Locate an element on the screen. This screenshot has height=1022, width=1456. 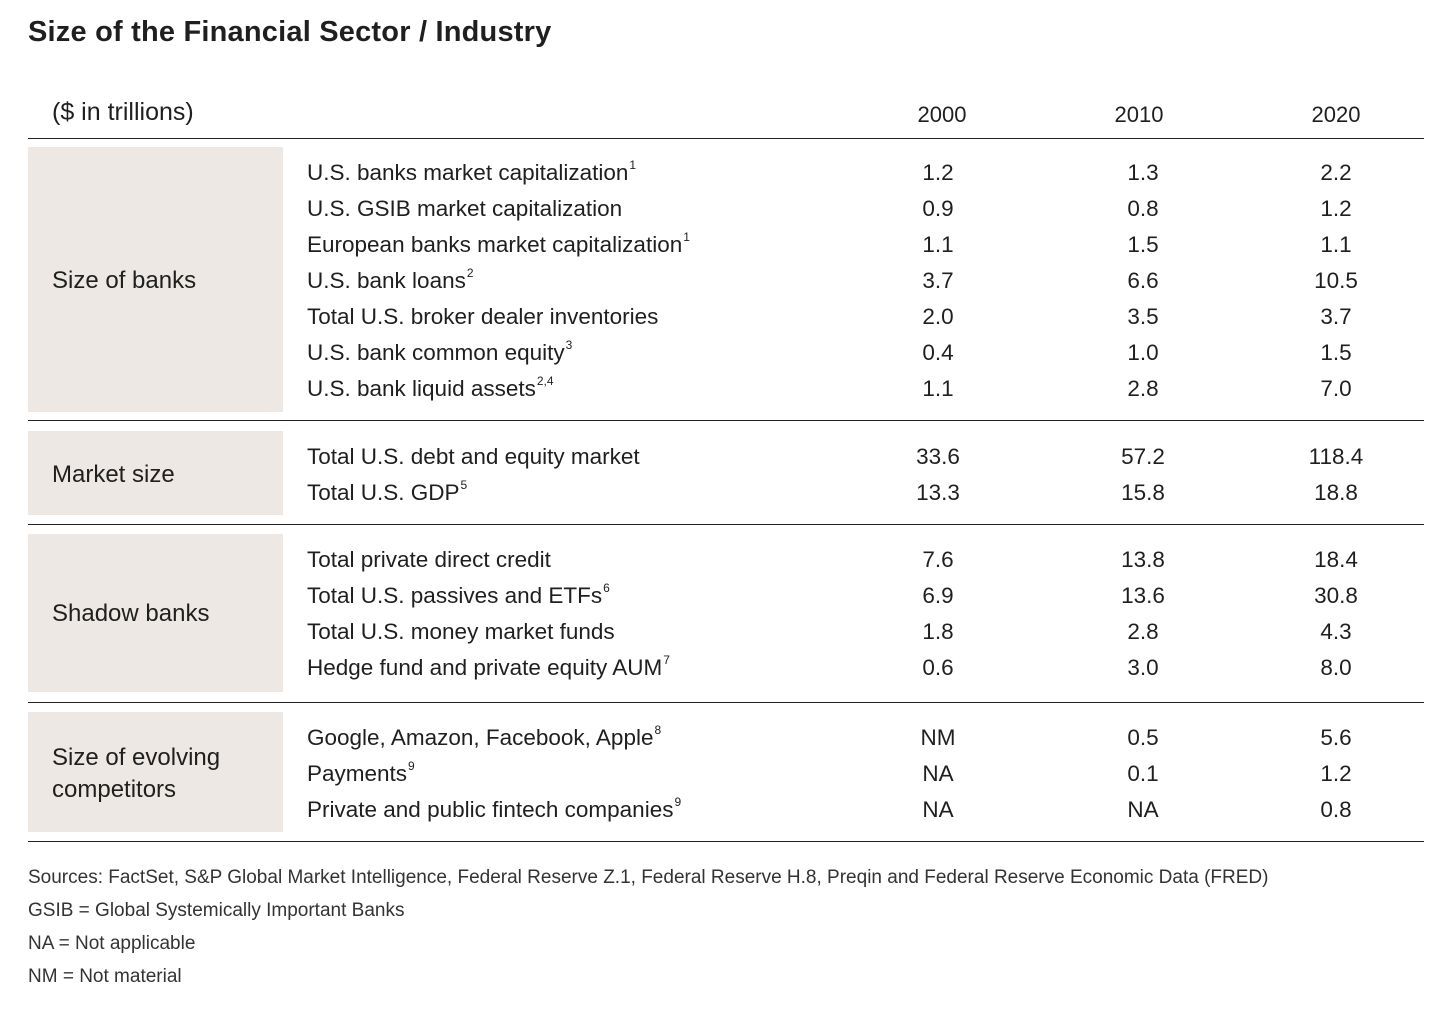
column-header-2000: 2000 is located at coordinates (942, 114).